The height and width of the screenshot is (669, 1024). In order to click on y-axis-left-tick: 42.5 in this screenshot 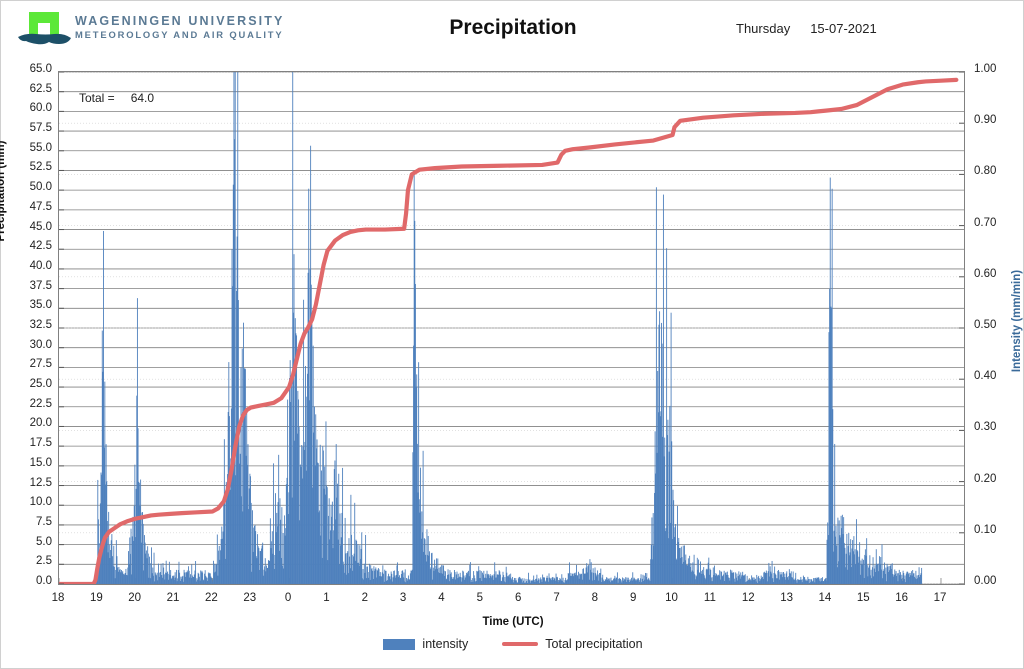, I will do `click(40, 246)`.